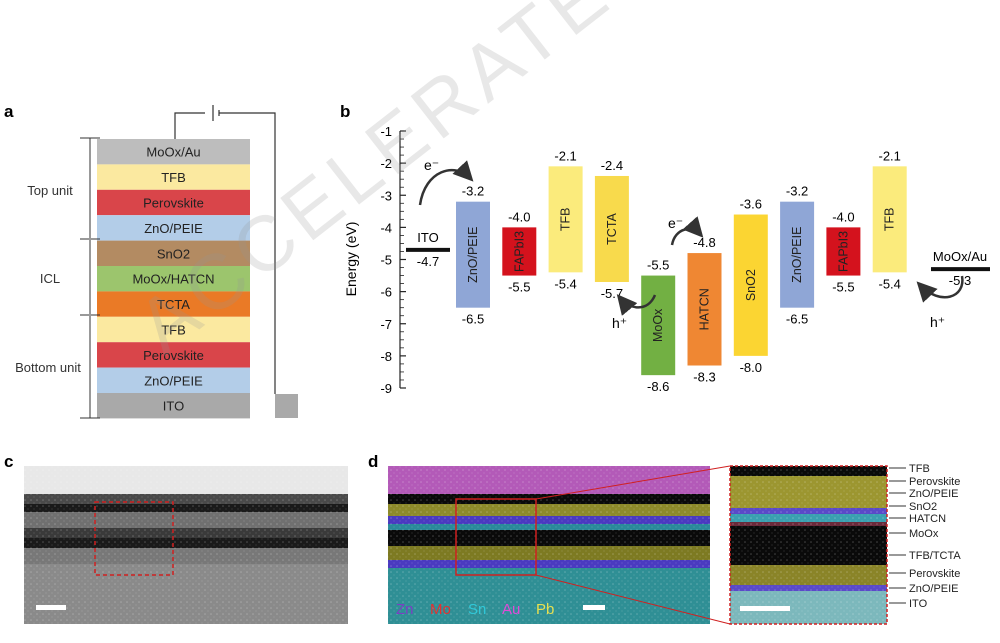 This screenshot has width=1000, height=643. What do you see at coordinates (473, 319) in the screenshot?
I see `energy-bottom-label: -6.5` at bounding box center [473, 319].